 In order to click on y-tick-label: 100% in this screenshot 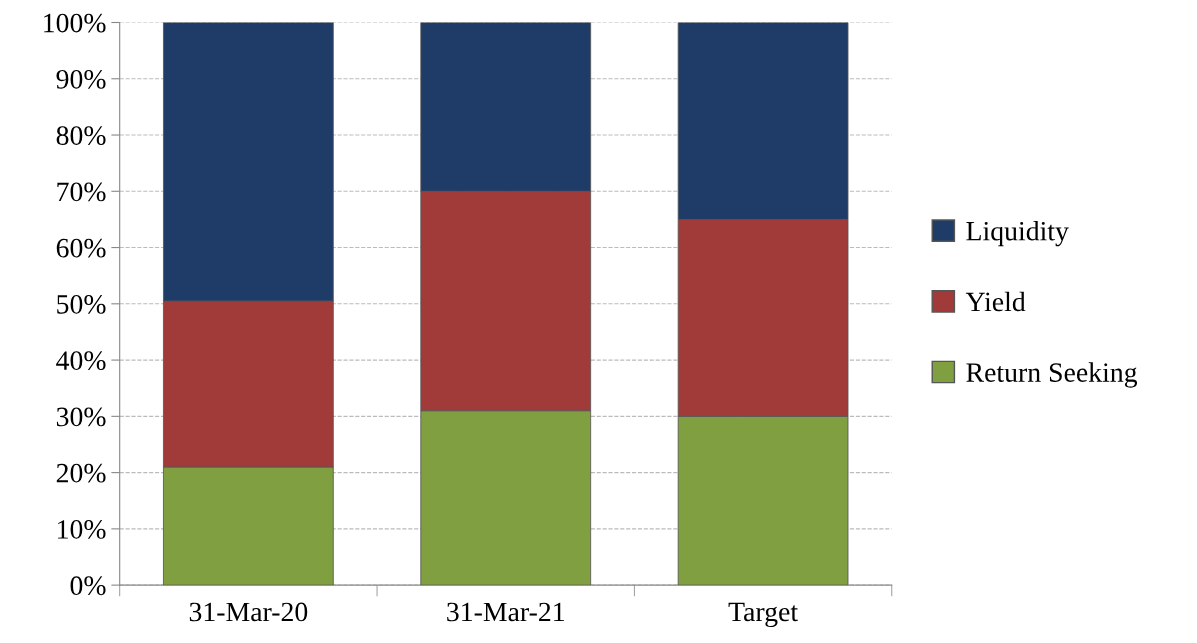, I will do `click(75, 23)`.